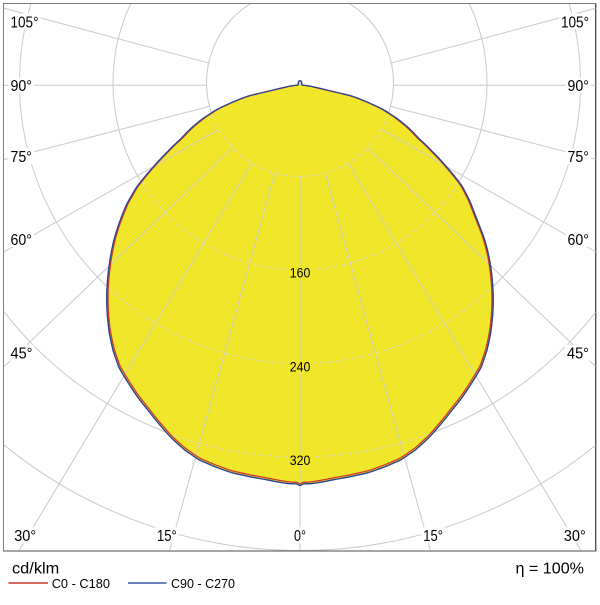 Image resolution: width=600 pixels, height=605 pixels. Describe the element at coordinates (300, 367) in the screenshot. I see `svg-text: 240` at that location.